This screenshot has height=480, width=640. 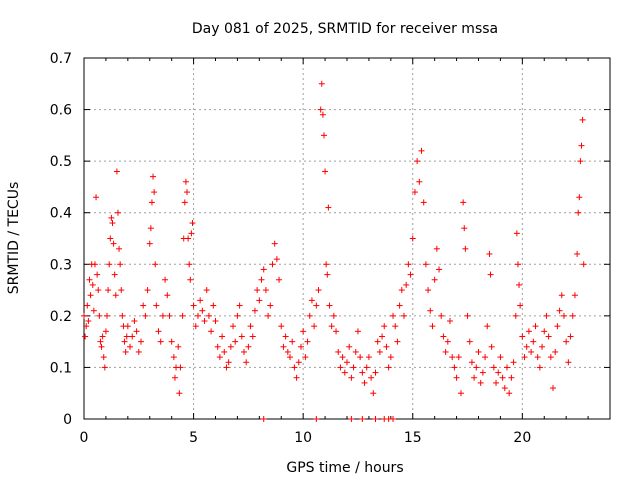 I want to click on y-tick-label: 0.1, so click(x=61, y=368).